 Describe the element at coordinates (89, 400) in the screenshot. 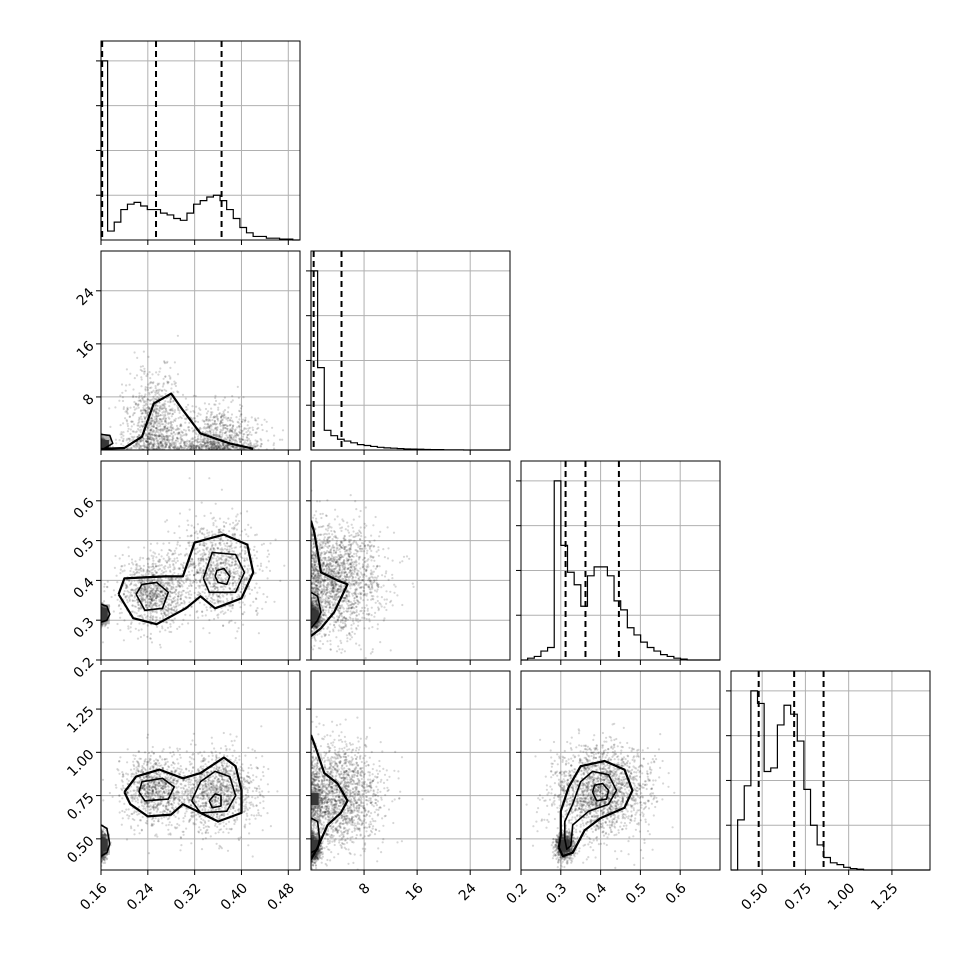

I see `y-tick-label: 8` at that location.